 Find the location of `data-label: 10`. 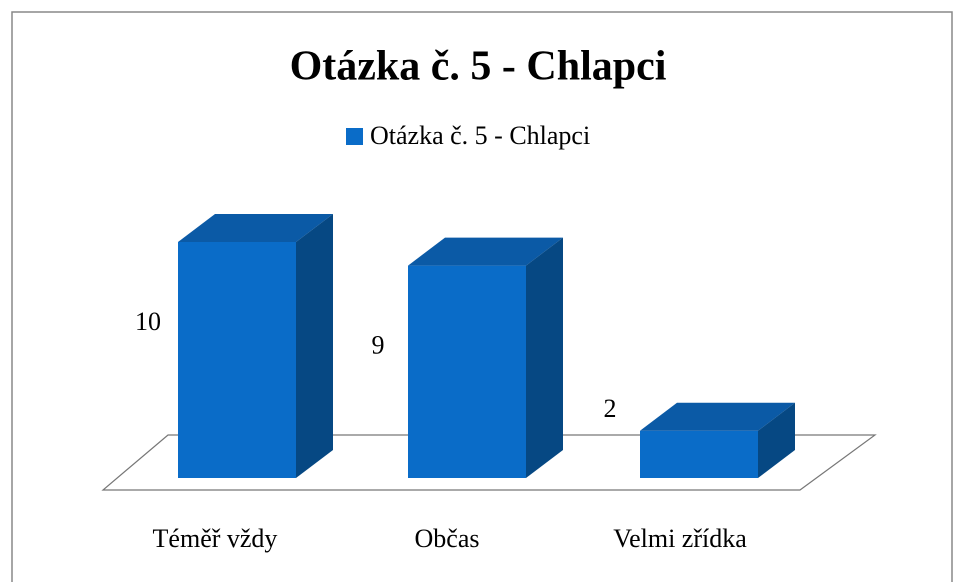

data-label: 10 is located at coordinates (148, 321).